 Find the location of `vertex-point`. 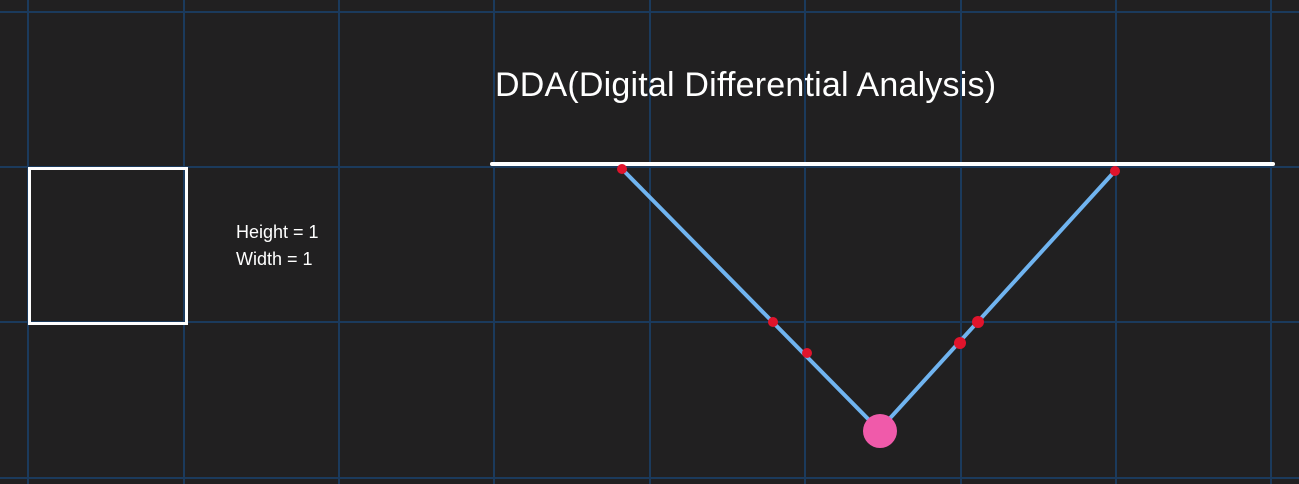

vertex-point is located at coordinates (880, 431).